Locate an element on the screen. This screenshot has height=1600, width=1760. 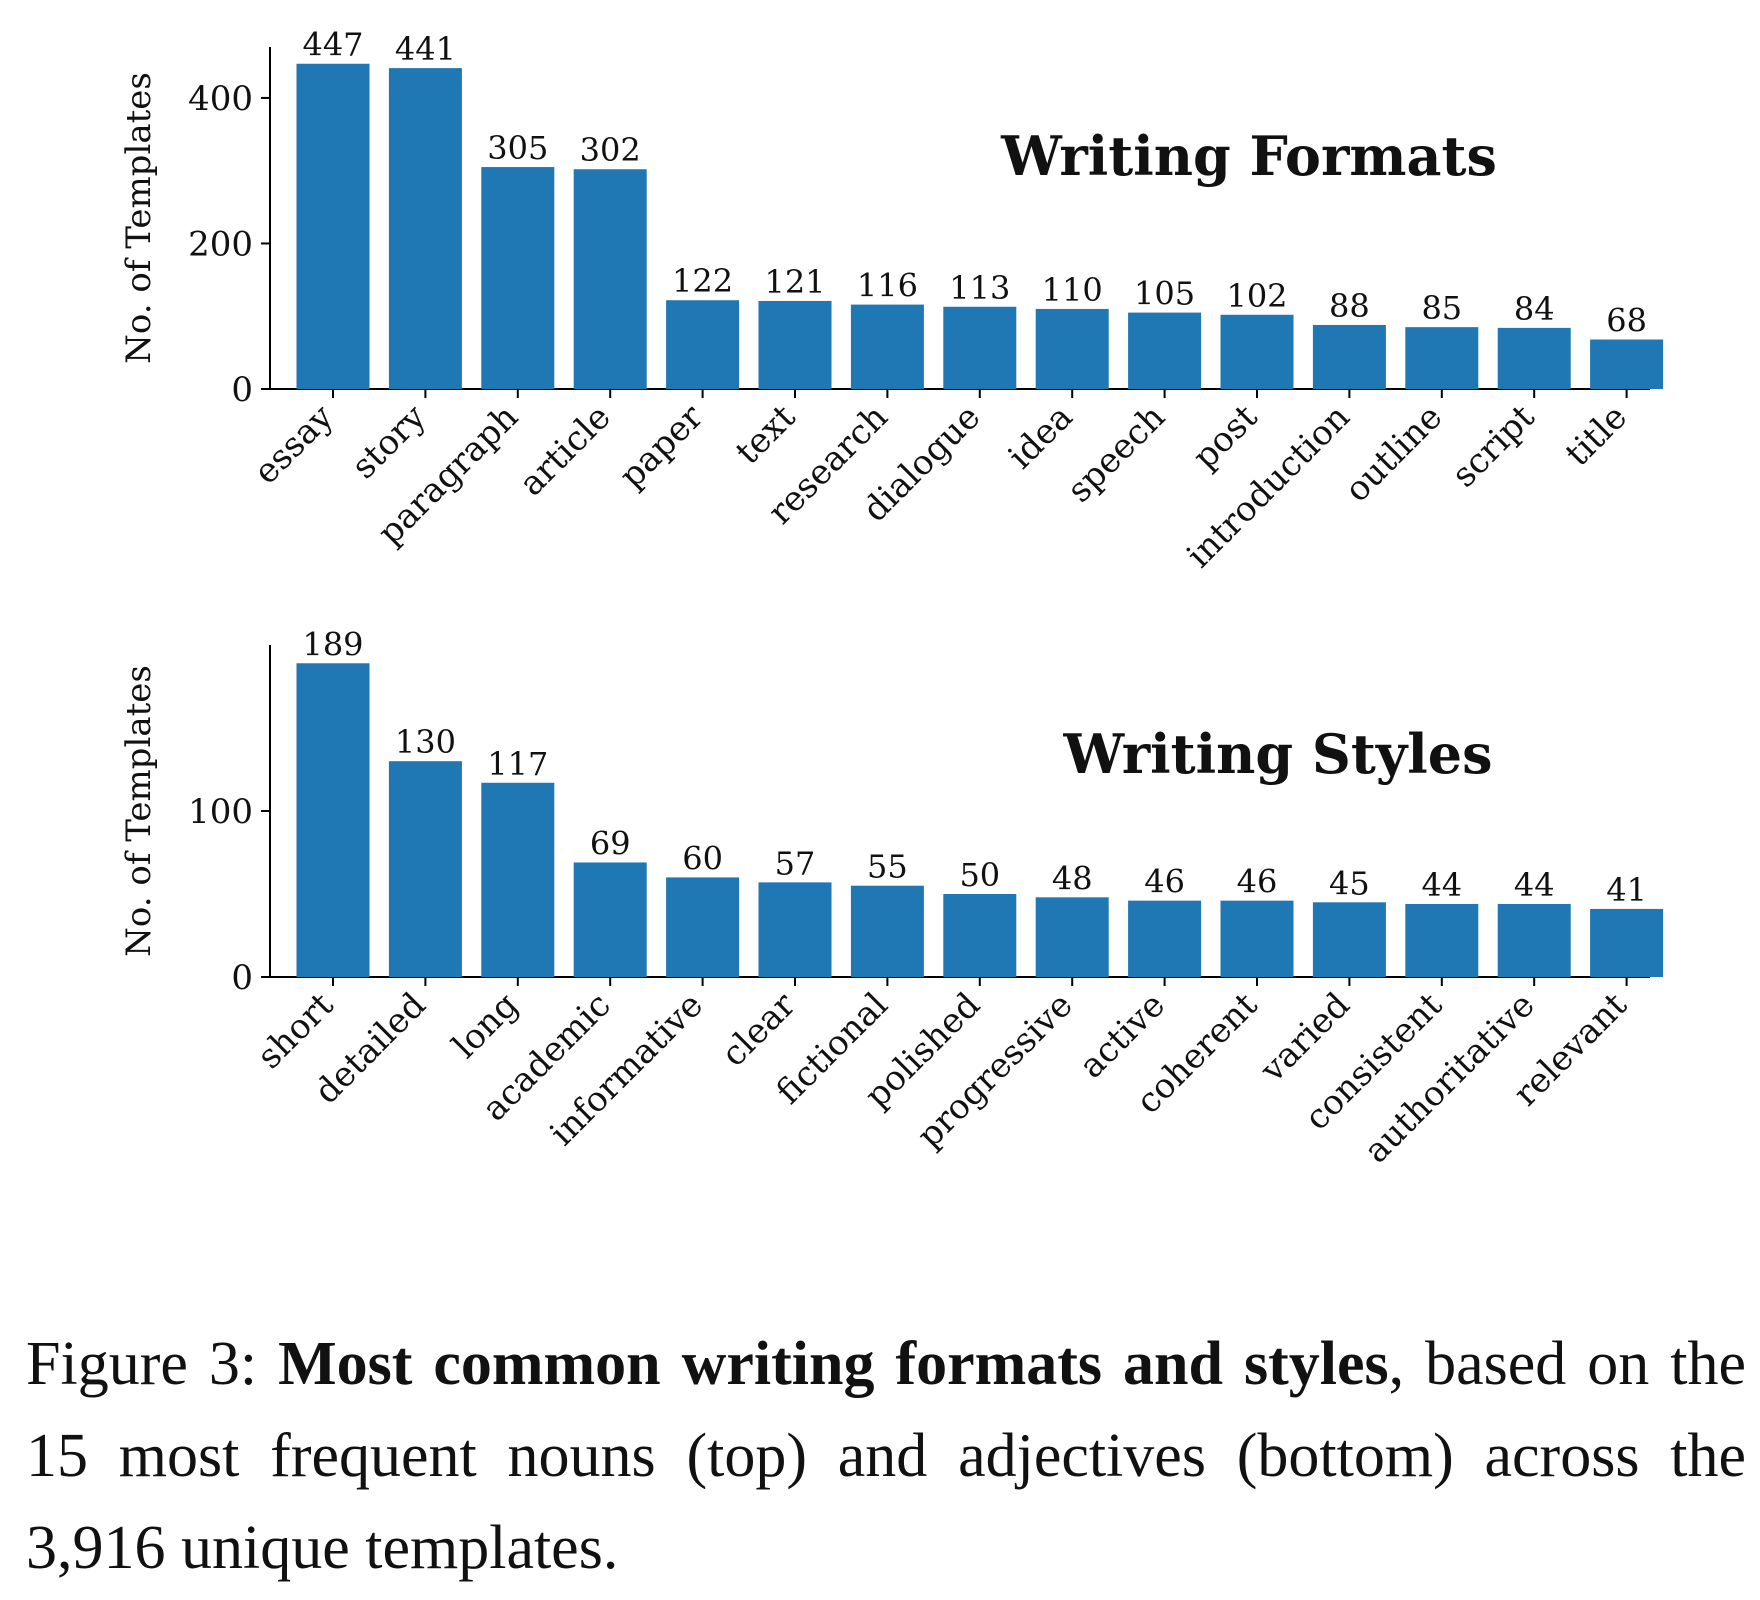
styles-value-label: 48 is located at coordinates (1072, 878).